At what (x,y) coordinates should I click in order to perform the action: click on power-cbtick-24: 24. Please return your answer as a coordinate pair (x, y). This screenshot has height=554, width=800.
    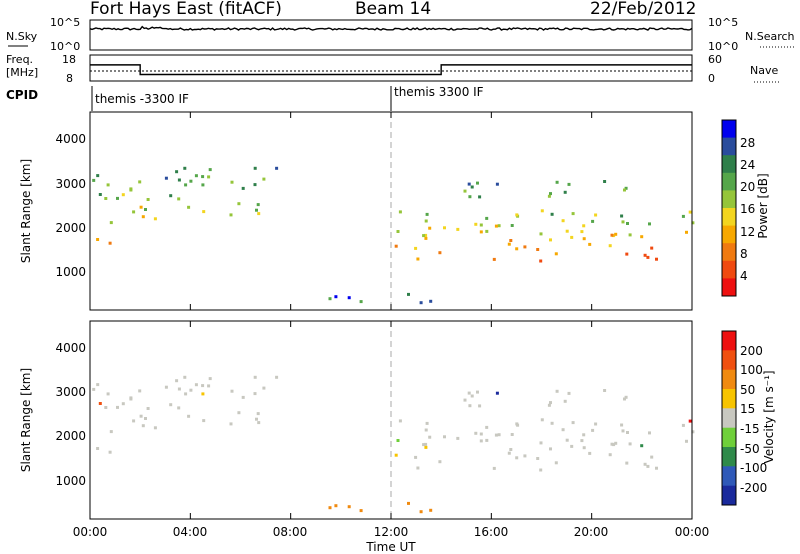
    Looking at the image, I should click on (747, 165).